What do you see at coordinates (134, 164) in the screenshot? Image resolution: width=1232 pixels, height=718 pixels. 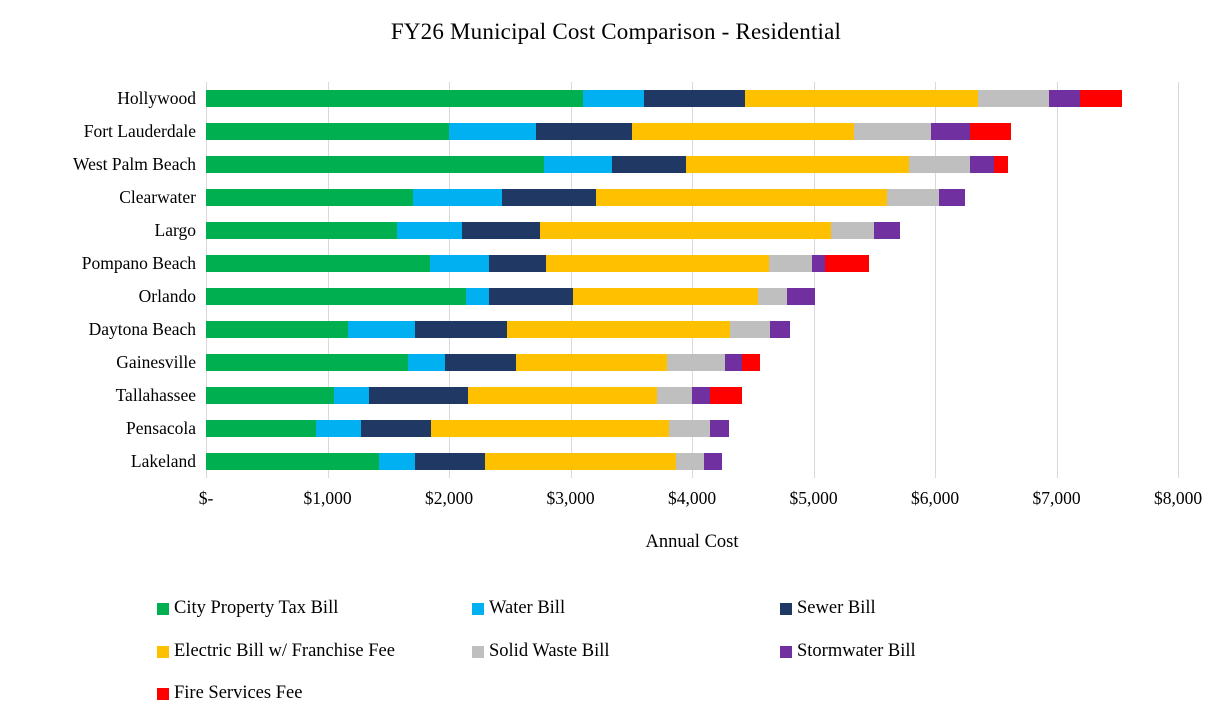 I see `y-axis-label: West Palm Beach` at bounding box center [134, 164].